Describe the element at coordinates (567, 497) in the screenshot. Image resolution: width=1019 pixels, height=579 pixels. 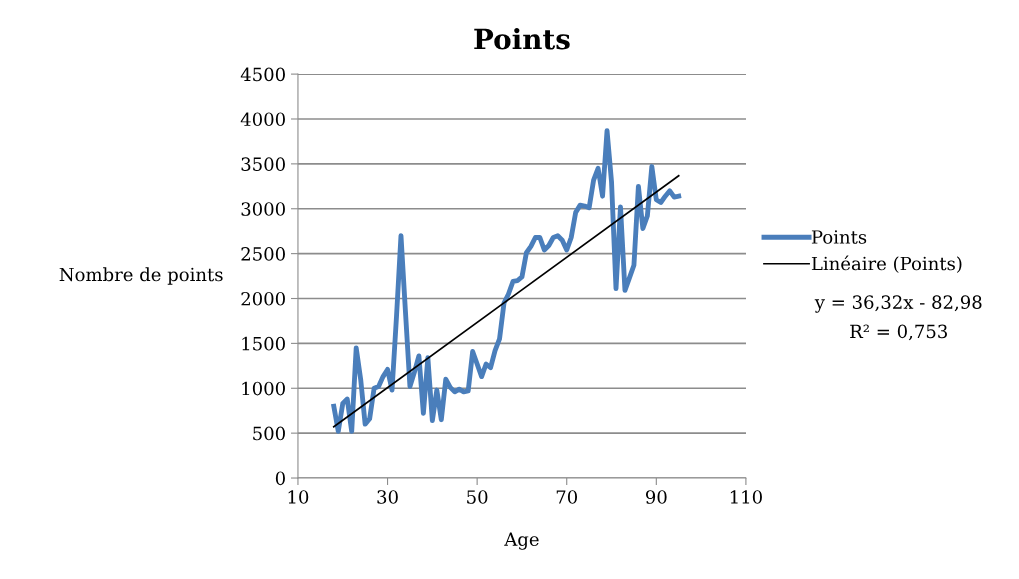
I see `x-tick-label: 70` at that location.